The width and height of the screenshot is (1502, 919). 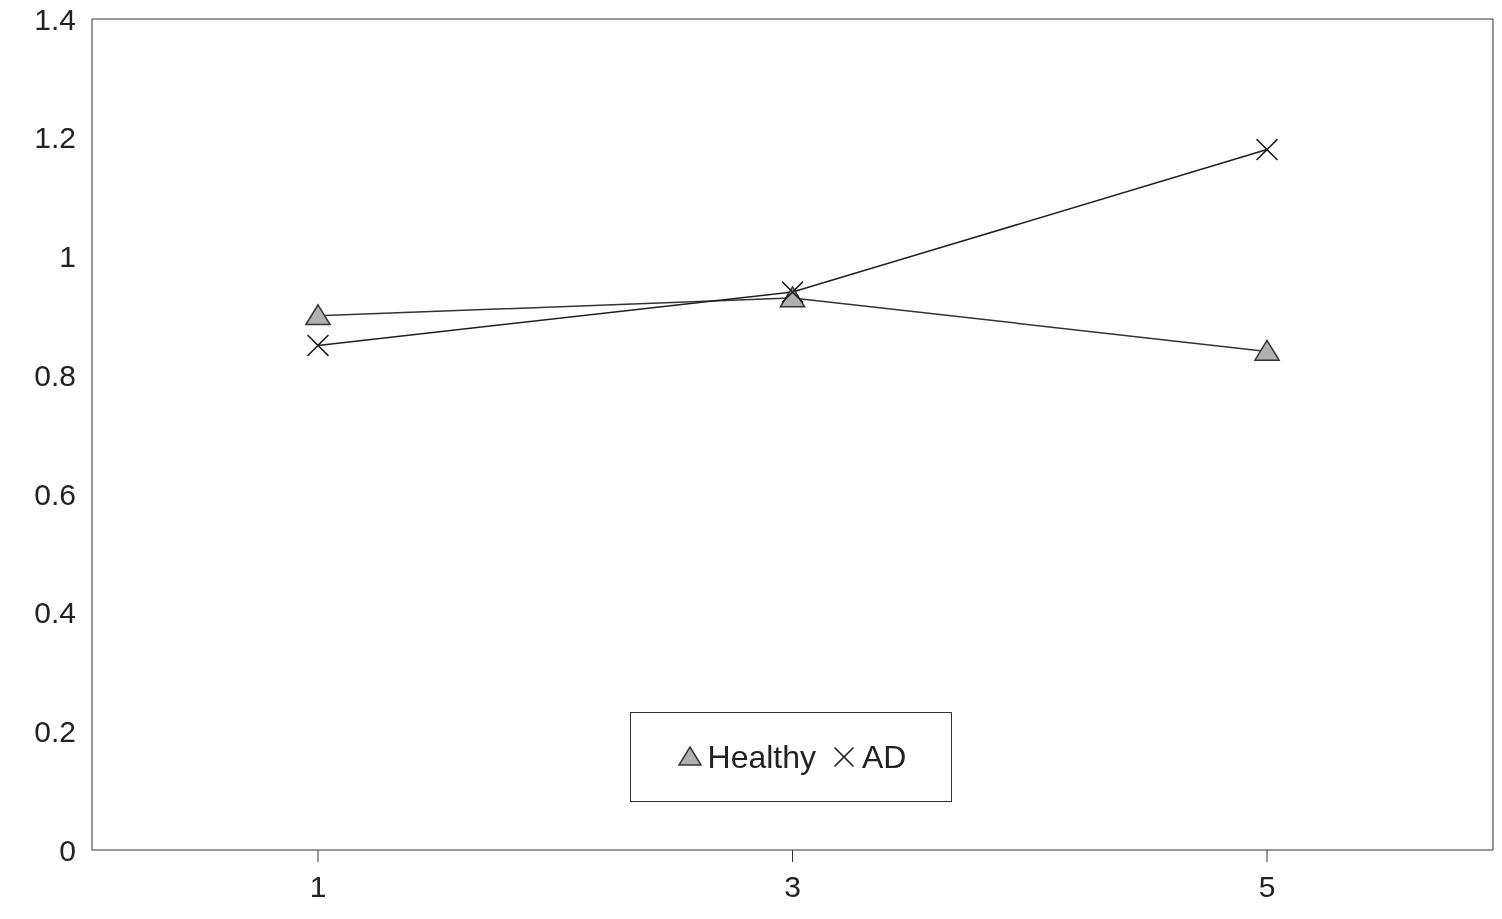 What do you see at coordinates (55, 613) in the screenshot?
I see `y-tick-label: 0.4` at bounding box center [55, 613].